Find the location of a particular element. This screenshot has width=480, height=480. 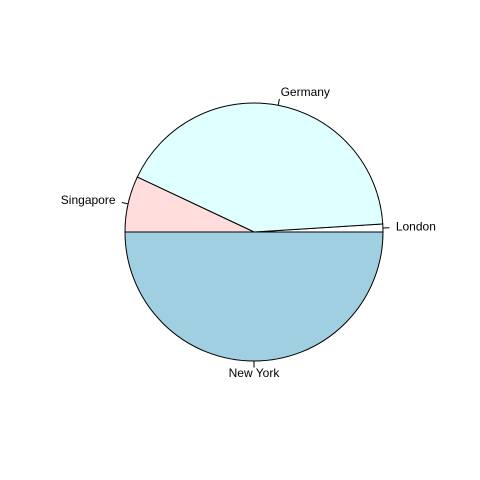

pie-label-new-york: New York is located at coordinates (255, 373).